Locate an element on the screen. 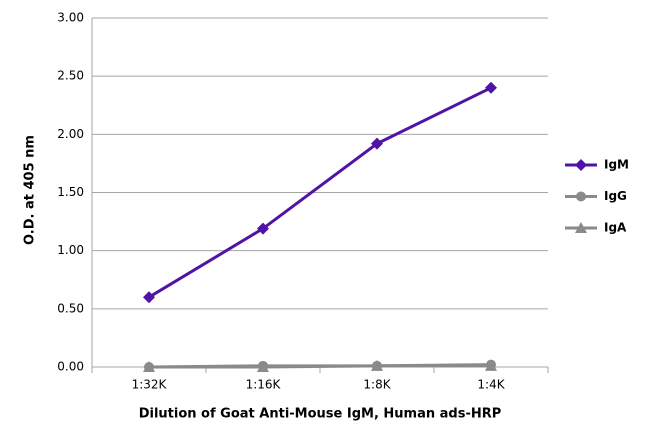 This screenshot has width=650, height=440. x-tick-label: 1:4K is located at coordinates (491, 385).